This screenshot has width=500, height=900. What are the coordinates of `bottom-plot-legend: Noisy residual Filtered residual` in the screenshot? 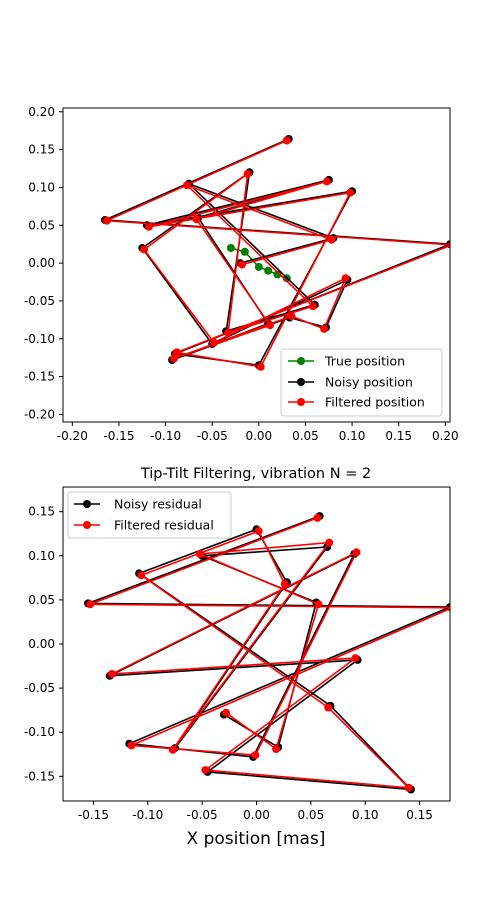 It's located at (149, 515).